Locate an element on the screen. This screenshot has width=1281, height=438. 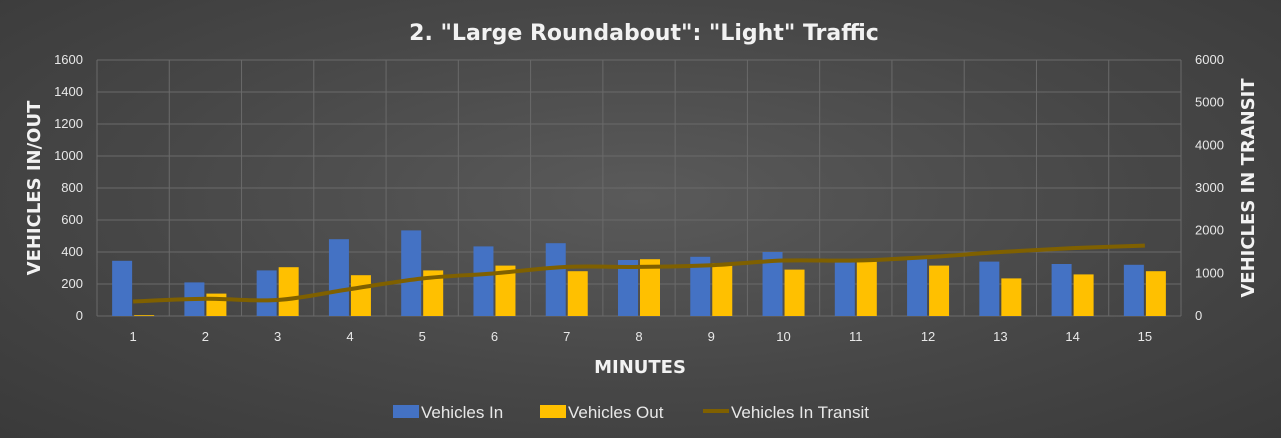
x-tick-label: 3 is located at coordinates (277, 336).